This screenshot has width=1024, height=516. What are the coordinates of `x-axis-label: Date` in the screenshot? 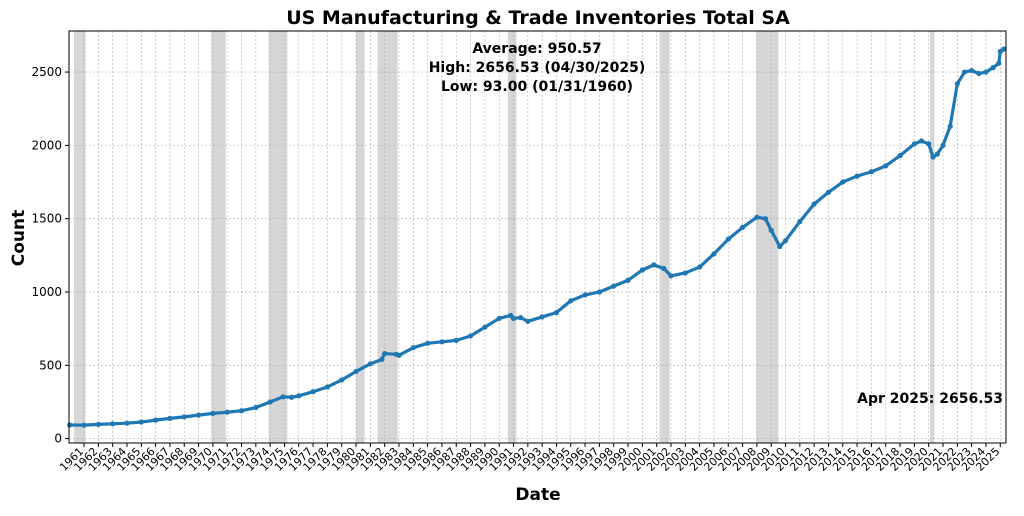 It's located at (537, 495).